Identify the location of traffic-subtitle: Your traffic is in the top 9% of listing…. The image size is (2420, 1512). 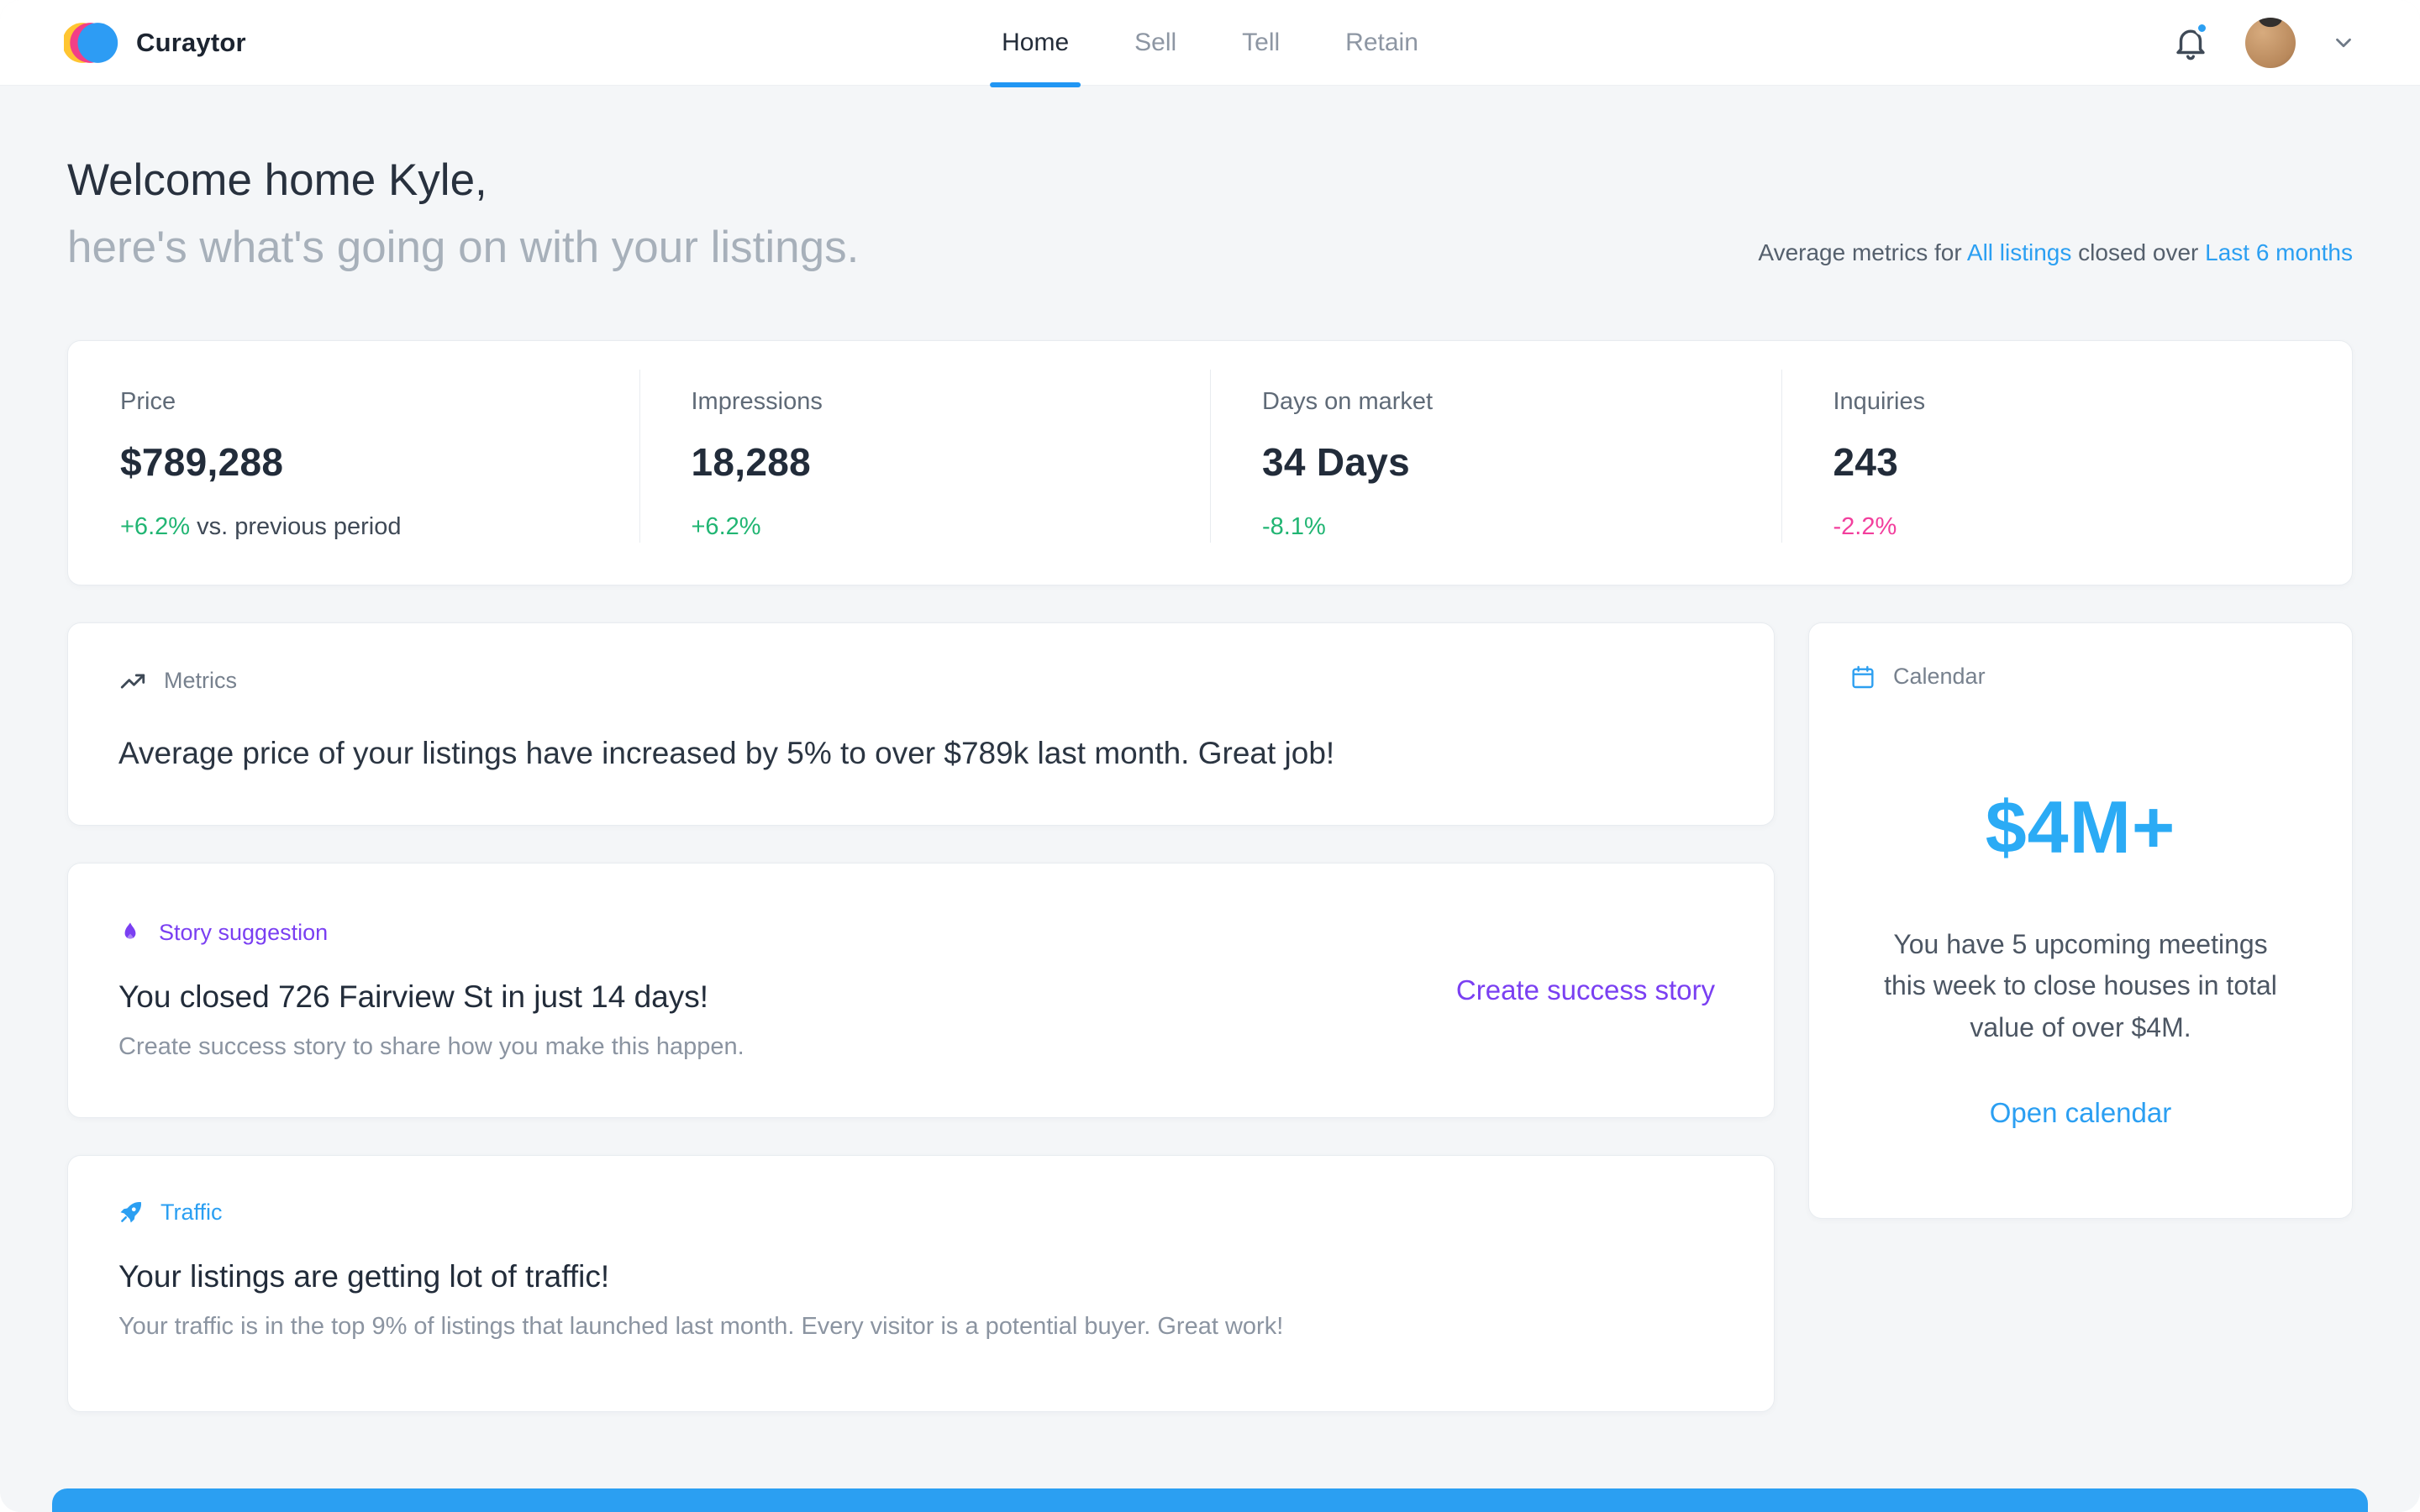
(701, 1326).